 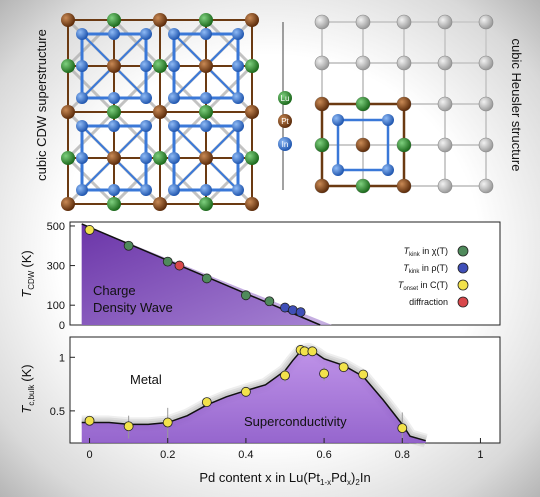 What do you see at coordinates (26, 372) in the screenshot?
I see `sc-y-label-unit: (K)` at bounding box center [26, 372].